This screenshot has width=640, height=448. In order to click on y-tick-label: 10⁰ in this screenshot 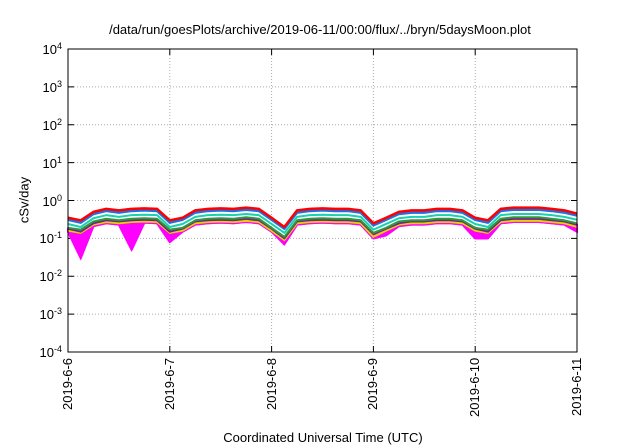, I will do `click(52, 200)`.